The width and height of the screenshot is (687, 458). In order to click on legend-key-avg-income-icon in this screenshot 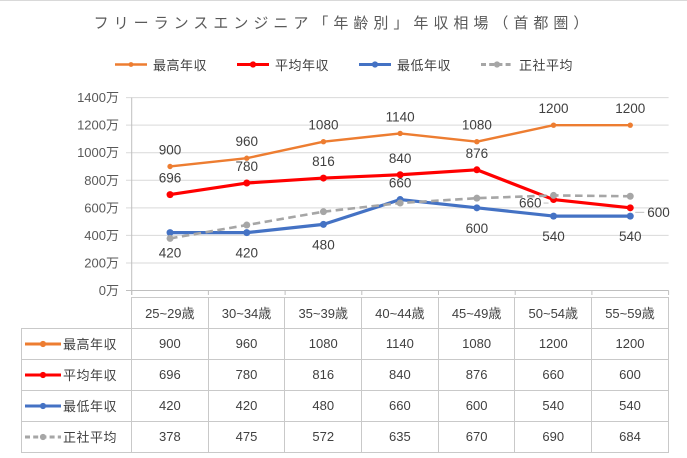, I will do `click(252, 64)`.